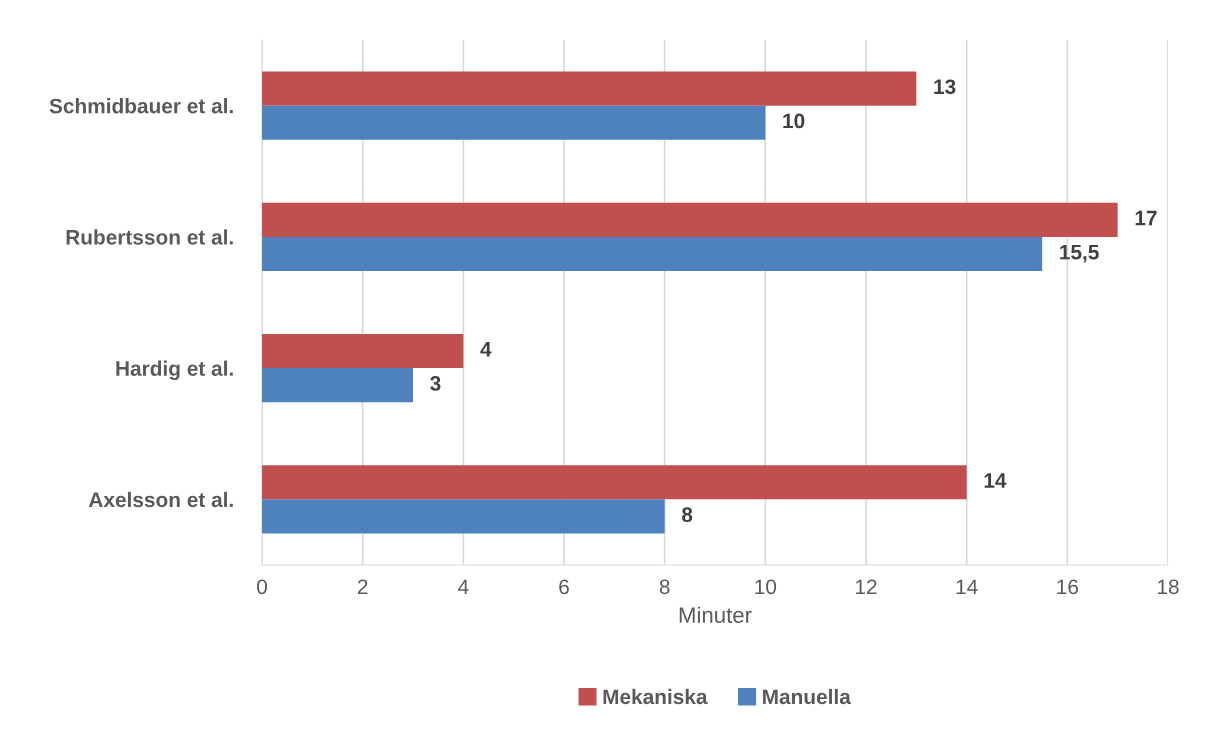 The width and height of the screenshot is (1208, 734). Describe the element at coordinates (794, 121) in the screenshot. I see `data-label: 10` at that location.